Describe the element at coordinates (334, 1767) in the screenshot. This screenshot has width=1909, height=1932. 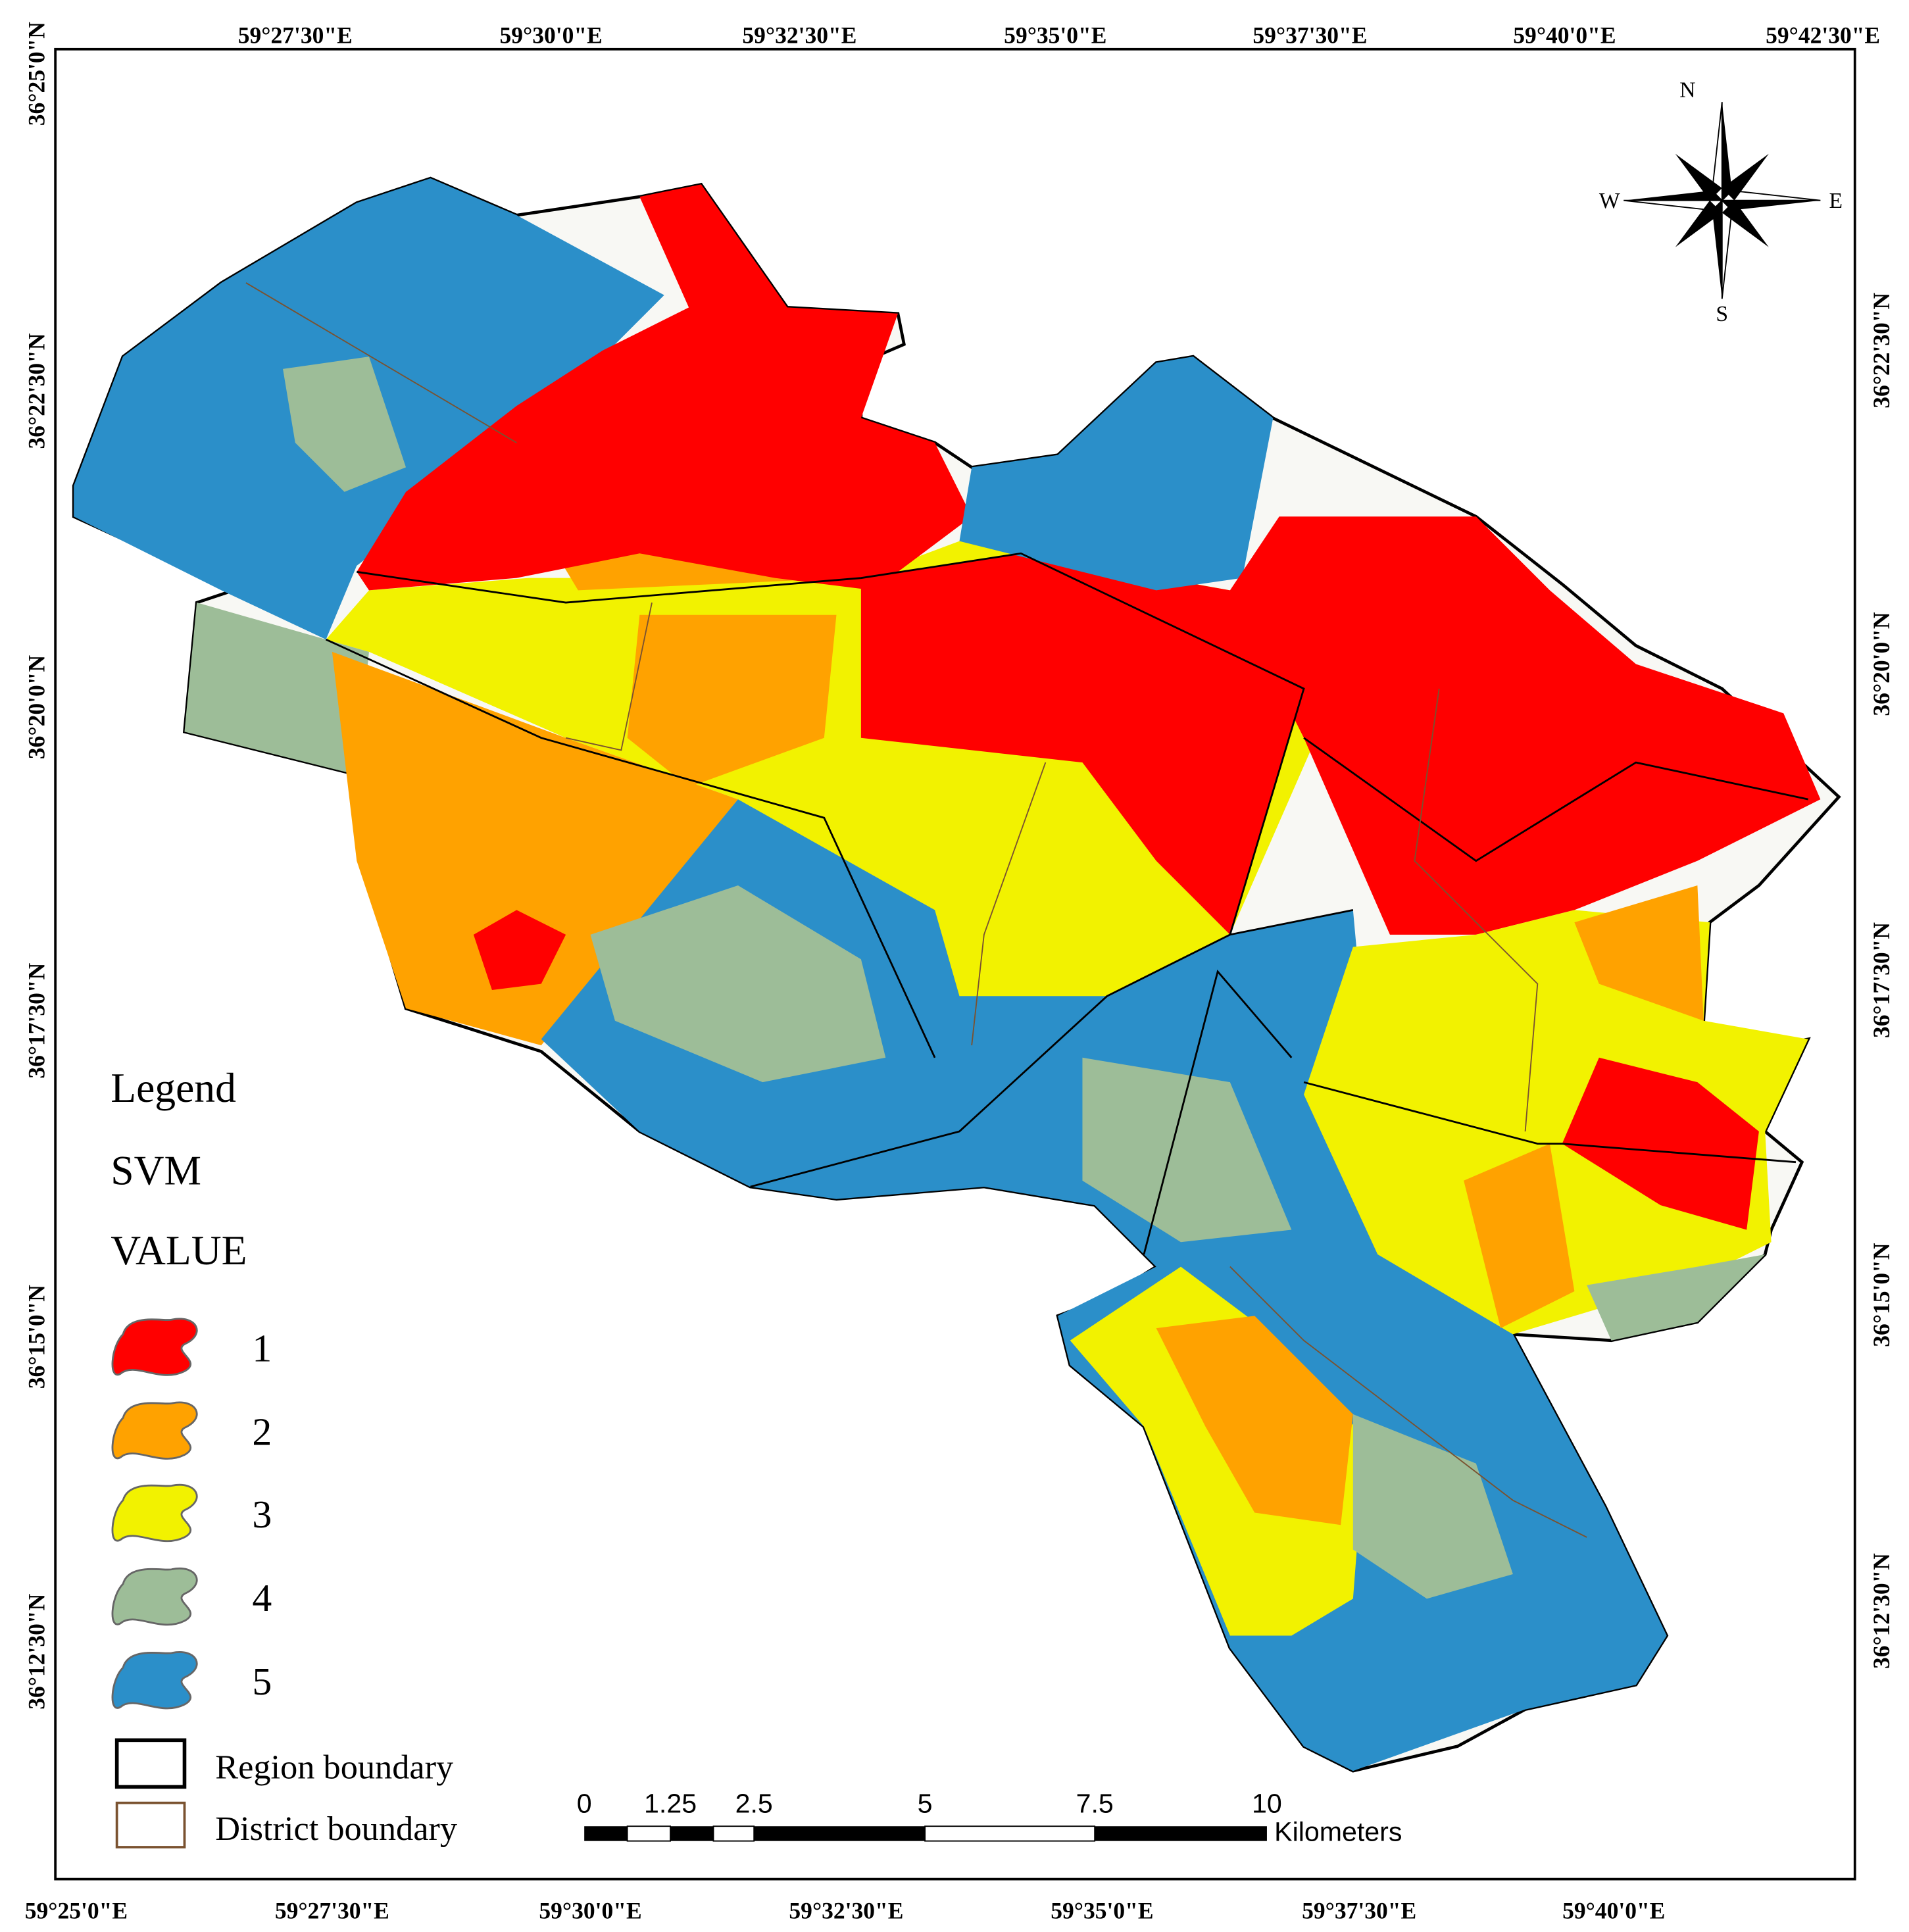
I see `legend-boundary-label: Region boundary` at that location.